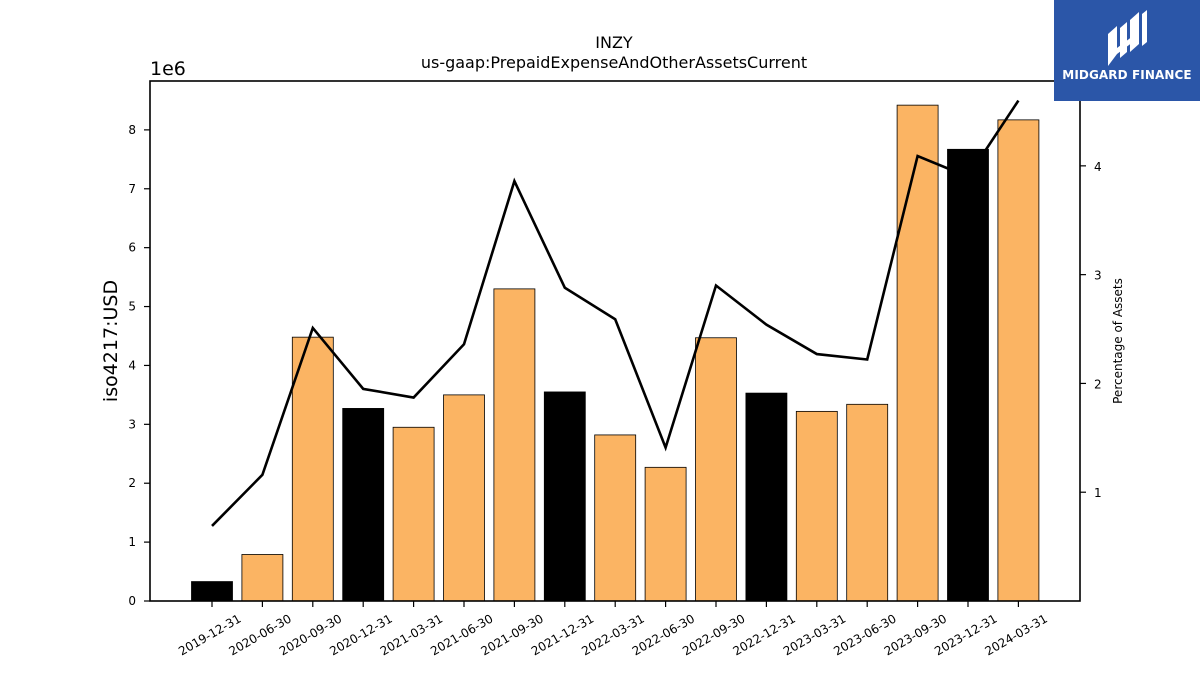 This screenshot has height=675, width=1200. Describe the element at coordinates (139, 365) in the screenshot. I see `y-axis-ticks: 0 1 2 3 4 5 6 7 8` at that location.